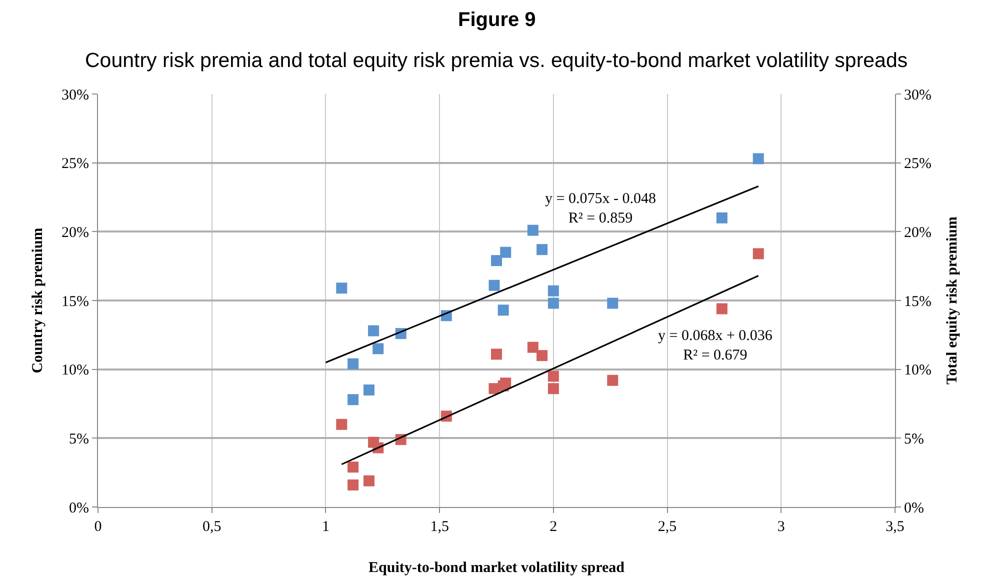 The image size is (987, 576). I want to click on x-tick-label: 1,5, so click(439, 527).